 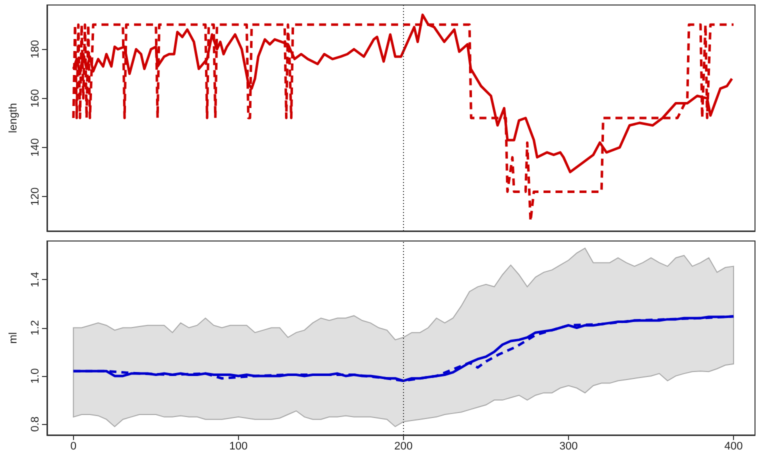 I want to click on y-tick-label: 0.8, so click(x=36, y=424).